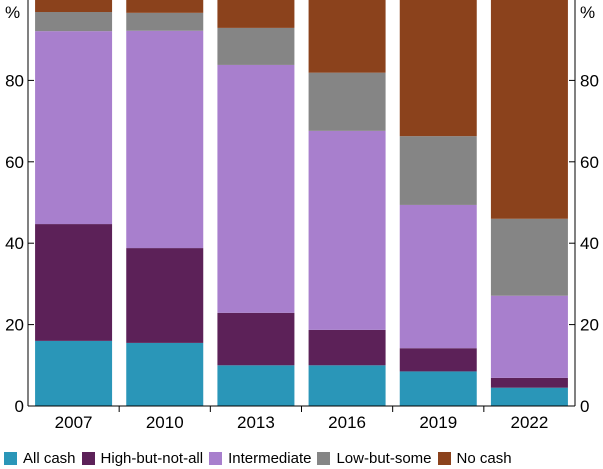 This screenshot has height=469, width=603. What do you see at coordinates (347, 347) in the screenshot?
I see `bar-2016-high-but-not-all` at bounding box center [347, 347].